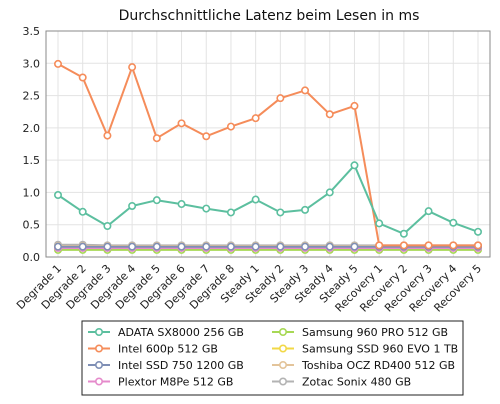  Describe the element at coordinates (168, 349) in the screenshot. I see `legend-label: Intel 600p 512 GB` at that location.